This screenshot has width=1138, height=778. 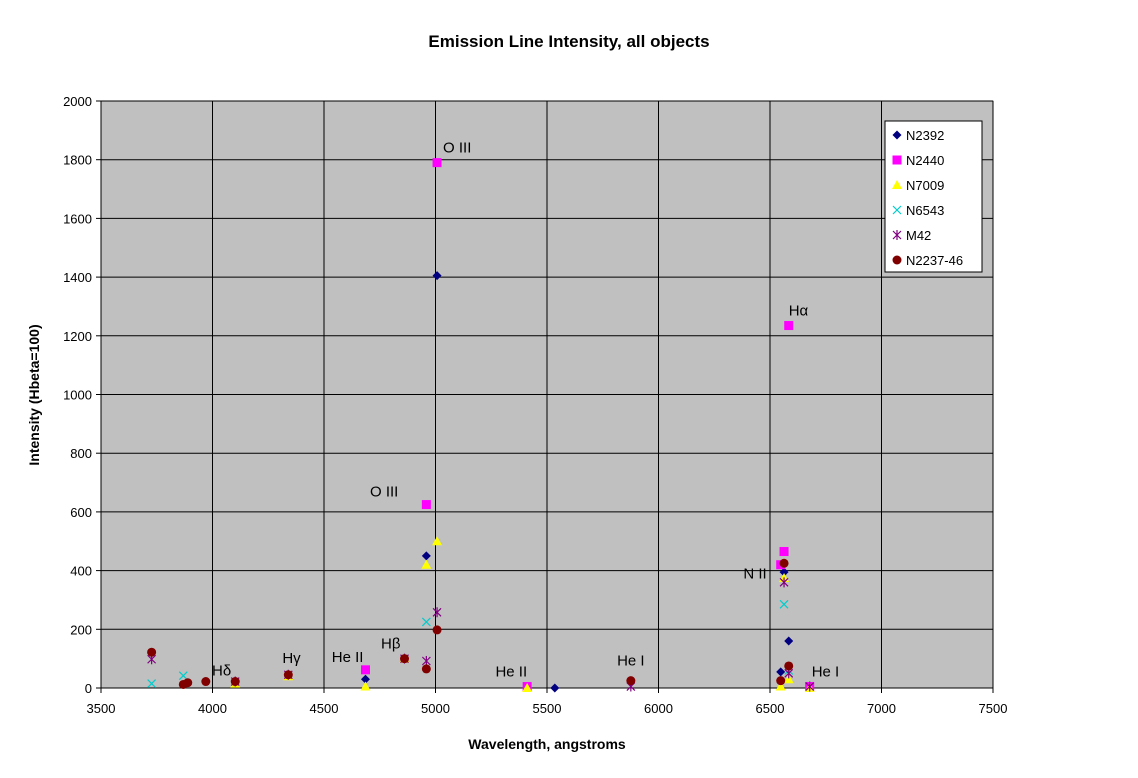 I want to click on y-tick-label: 1000, so click(x=77, y=395).